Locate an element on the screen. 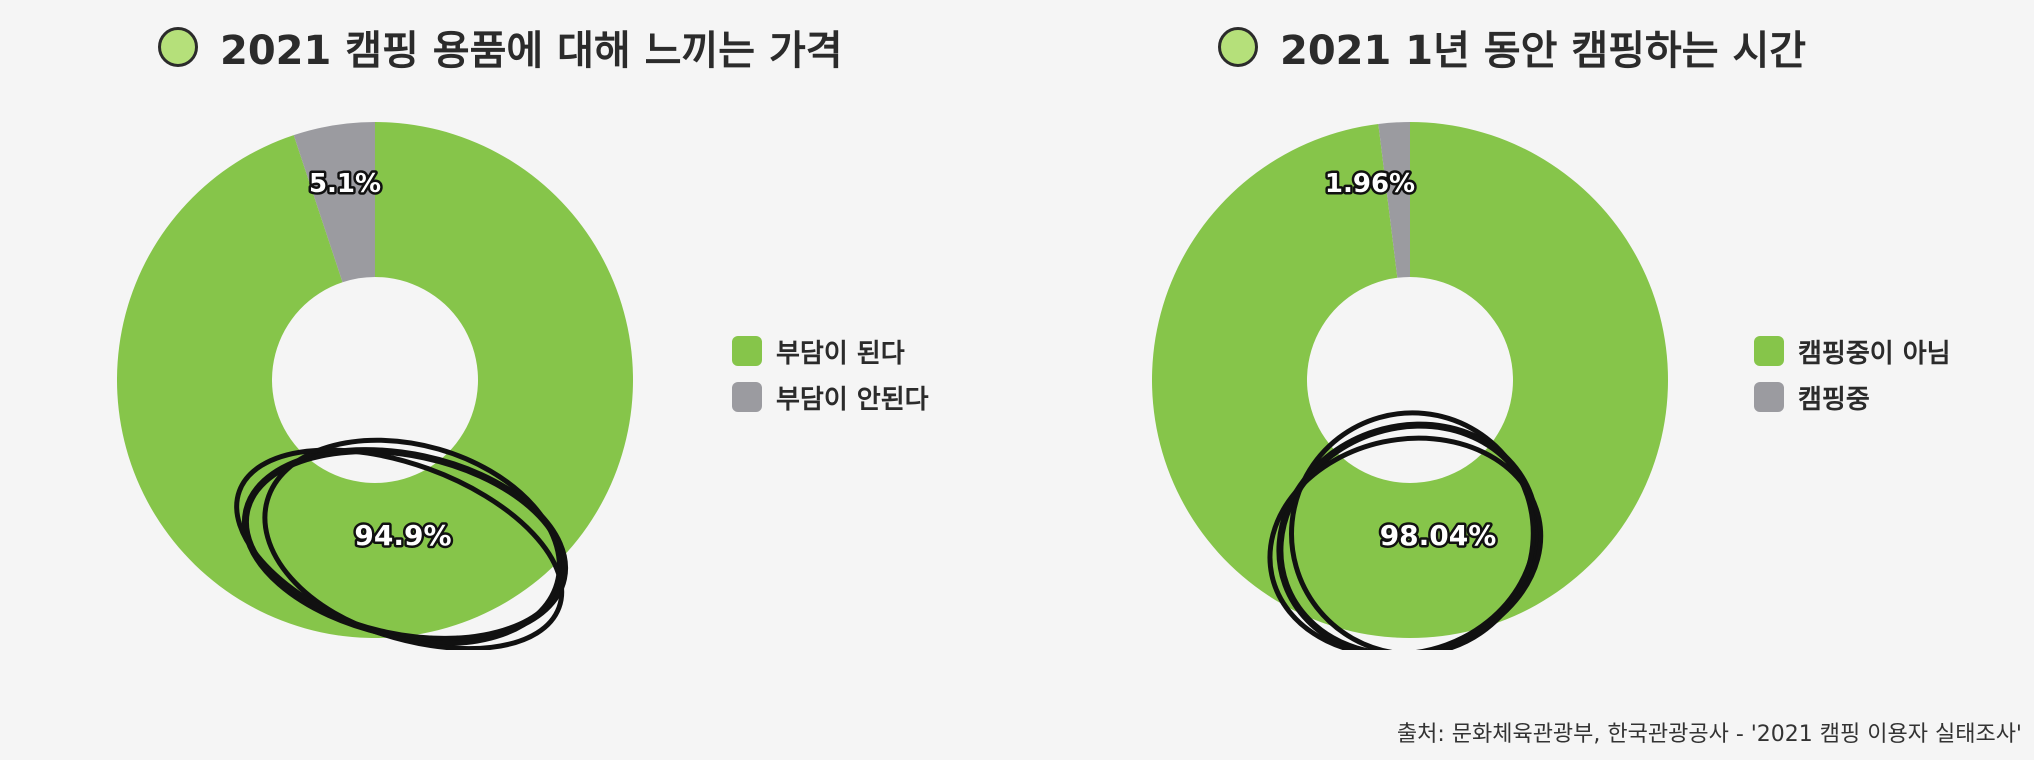 The width and height of the screenshot is (2034, 760). chart-title: 2021 1년 동안 캠핑하는 시간 is located at coordinates (1512, 47).